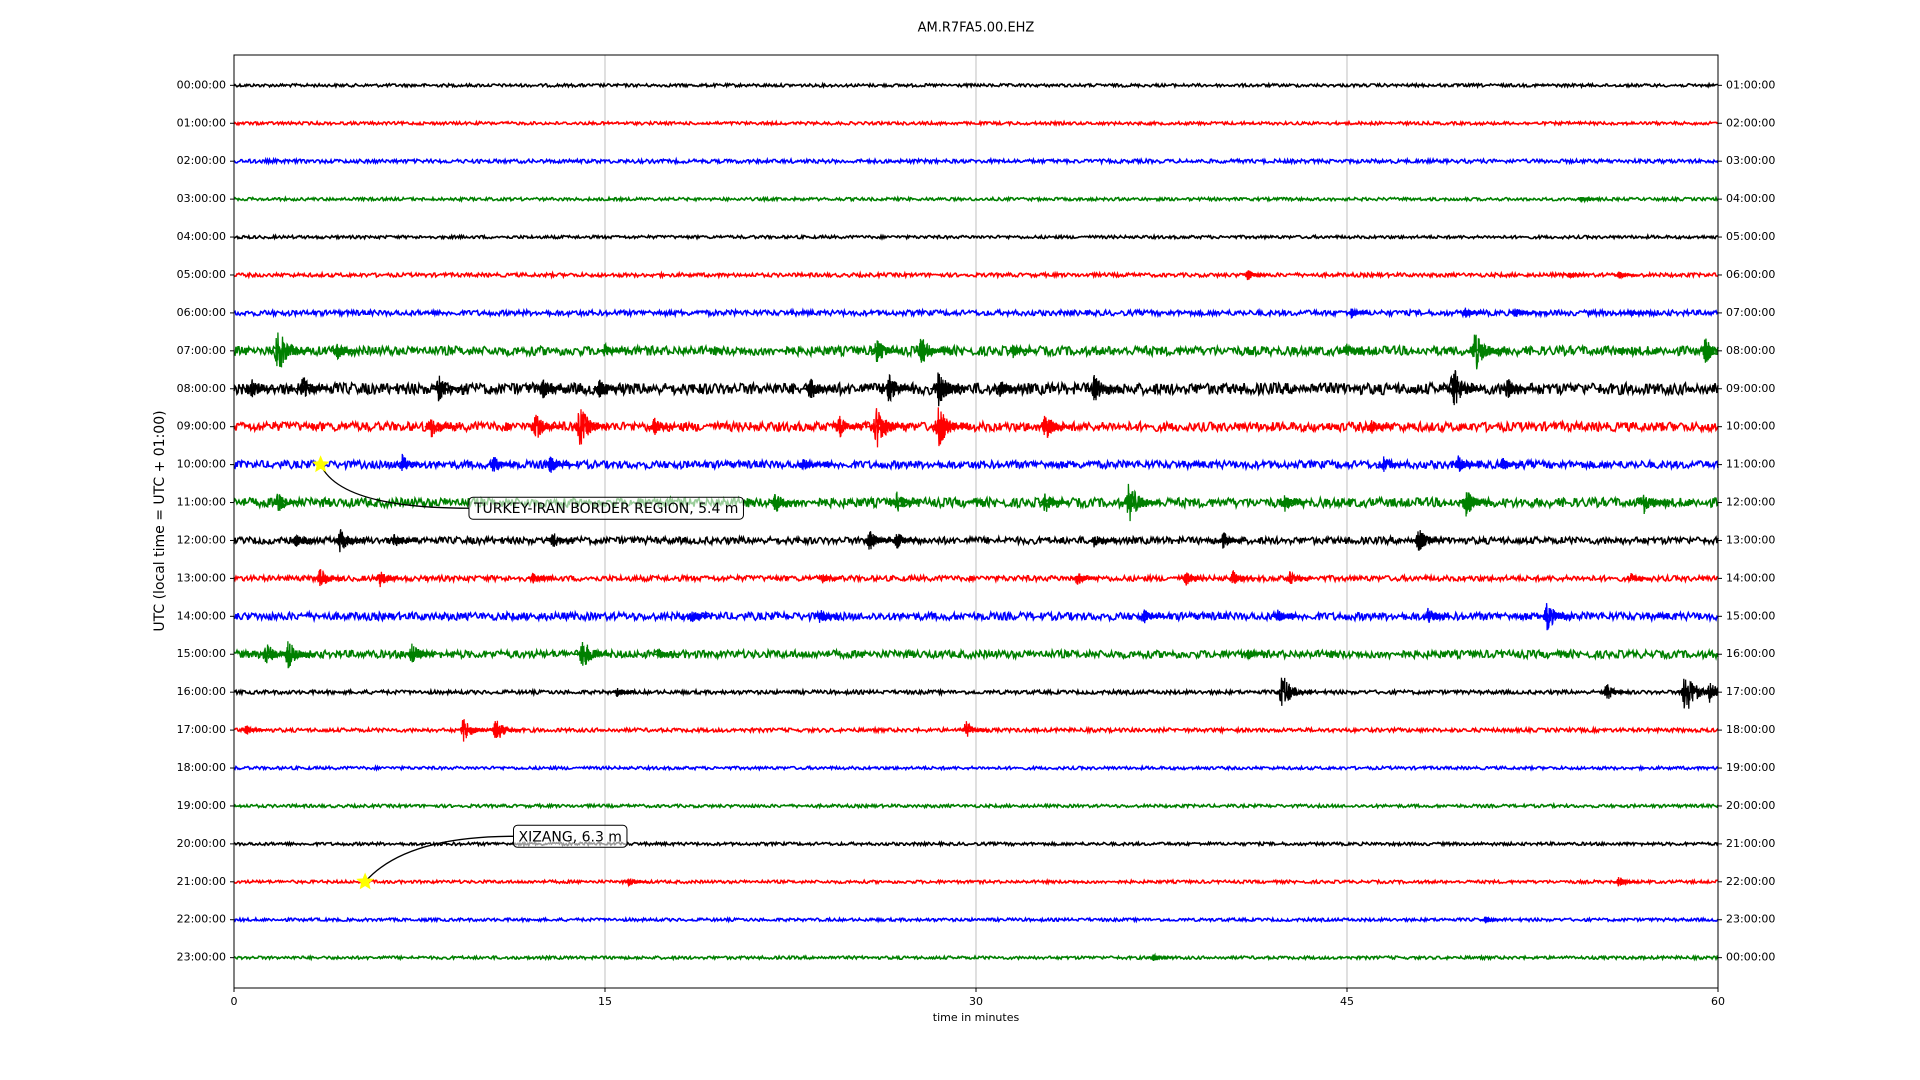 The image size is (1920, 1080). Describe the element at coordinates (201, 805) in the screenshot. I see `y-tick-label: 19:00:00` at that location.